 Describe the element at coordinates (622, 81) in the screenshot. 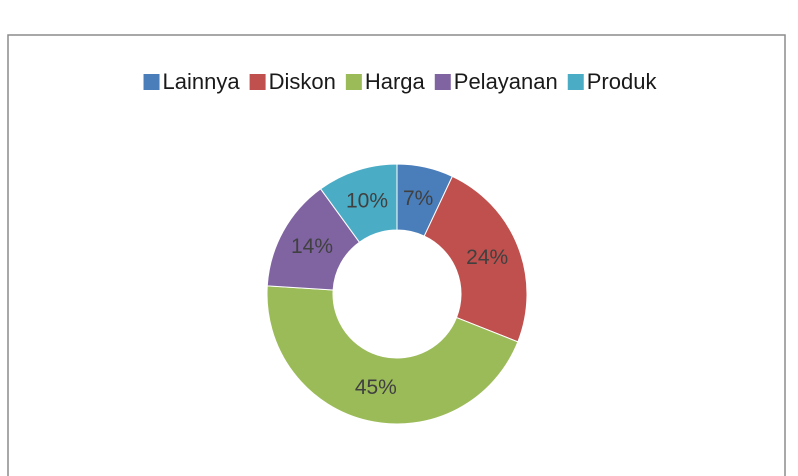

I see `legend-label: Produk` at that location.